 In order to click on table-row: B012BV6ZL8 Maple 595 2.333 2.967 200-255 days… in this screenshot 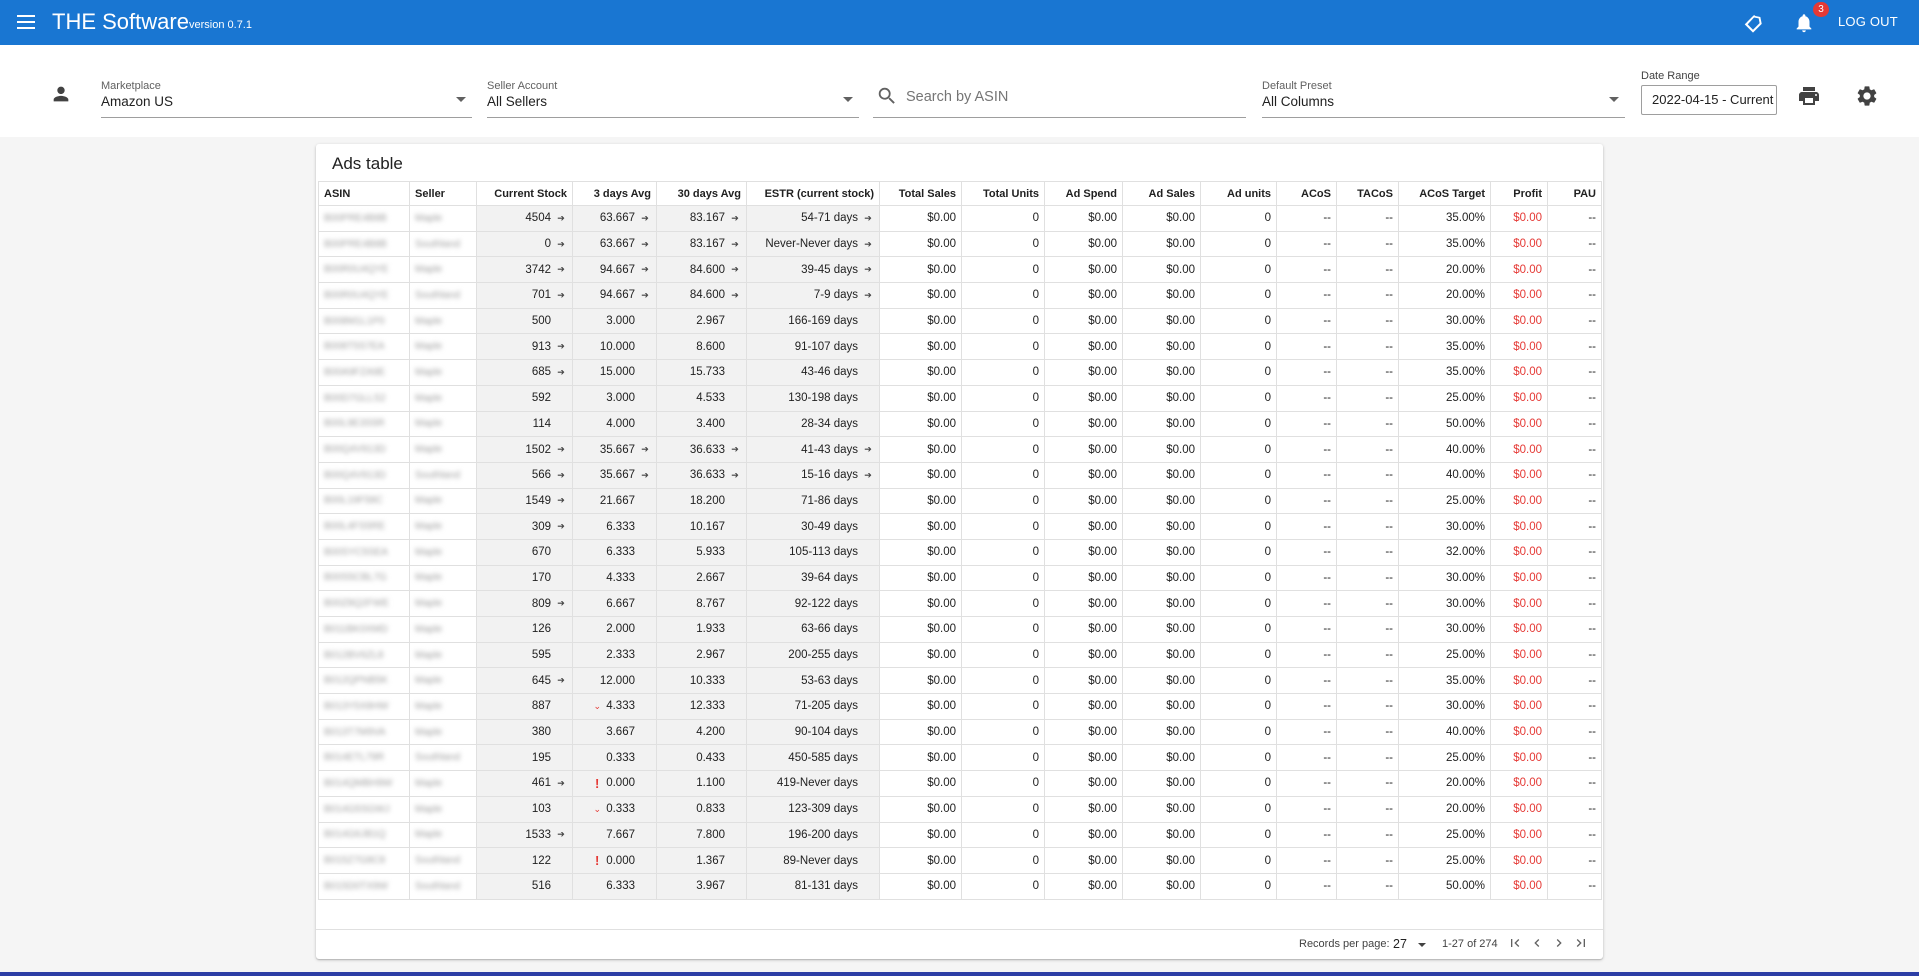, I will do `click(960, 655)`.